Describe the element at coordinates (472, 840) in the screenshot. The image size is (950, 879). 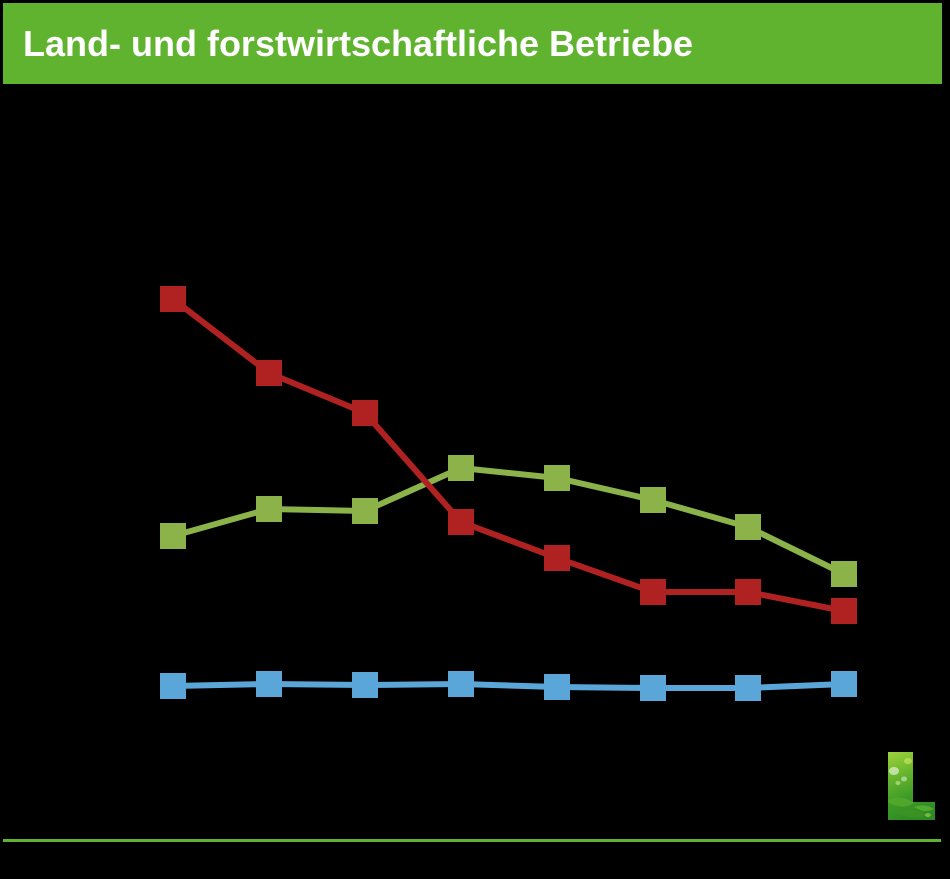
I see `footer-rule` at that location.